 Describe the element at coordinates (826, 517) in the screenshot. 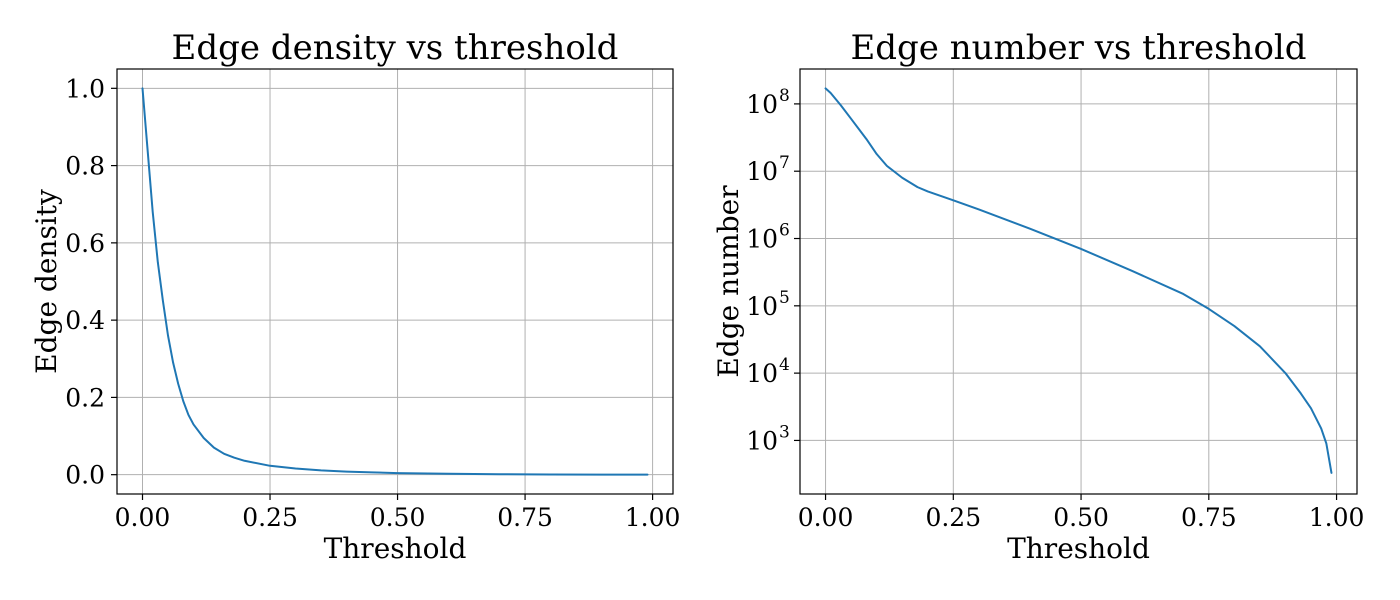

I see `chart2-x-tick-label: 0.00` at that location.